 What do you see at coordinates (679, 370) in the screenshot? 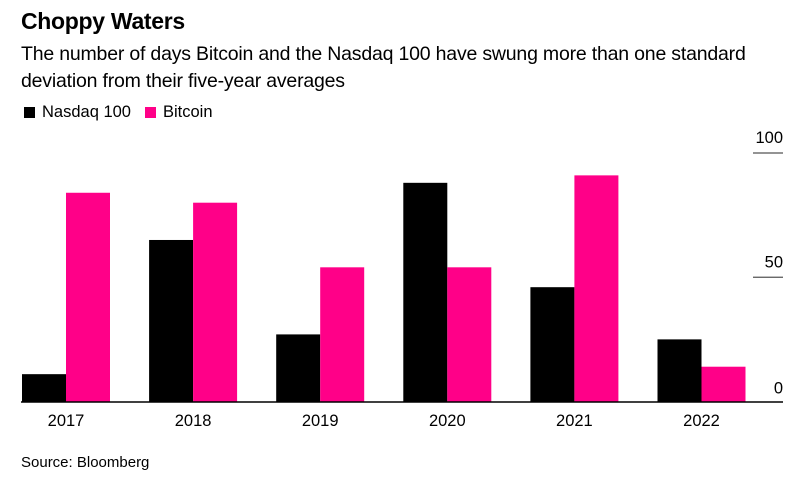
I see `bar-nasdaq-100-2022` at bounding box center [679, 370].